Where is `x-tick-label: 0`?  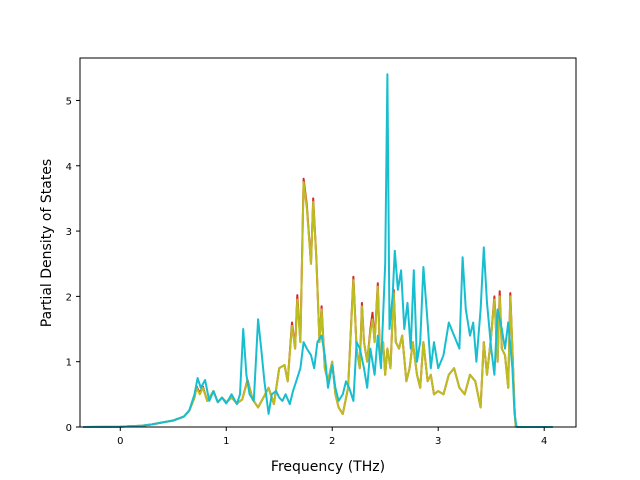
x-tick-label: 0 is located at coordinates (120, 441).